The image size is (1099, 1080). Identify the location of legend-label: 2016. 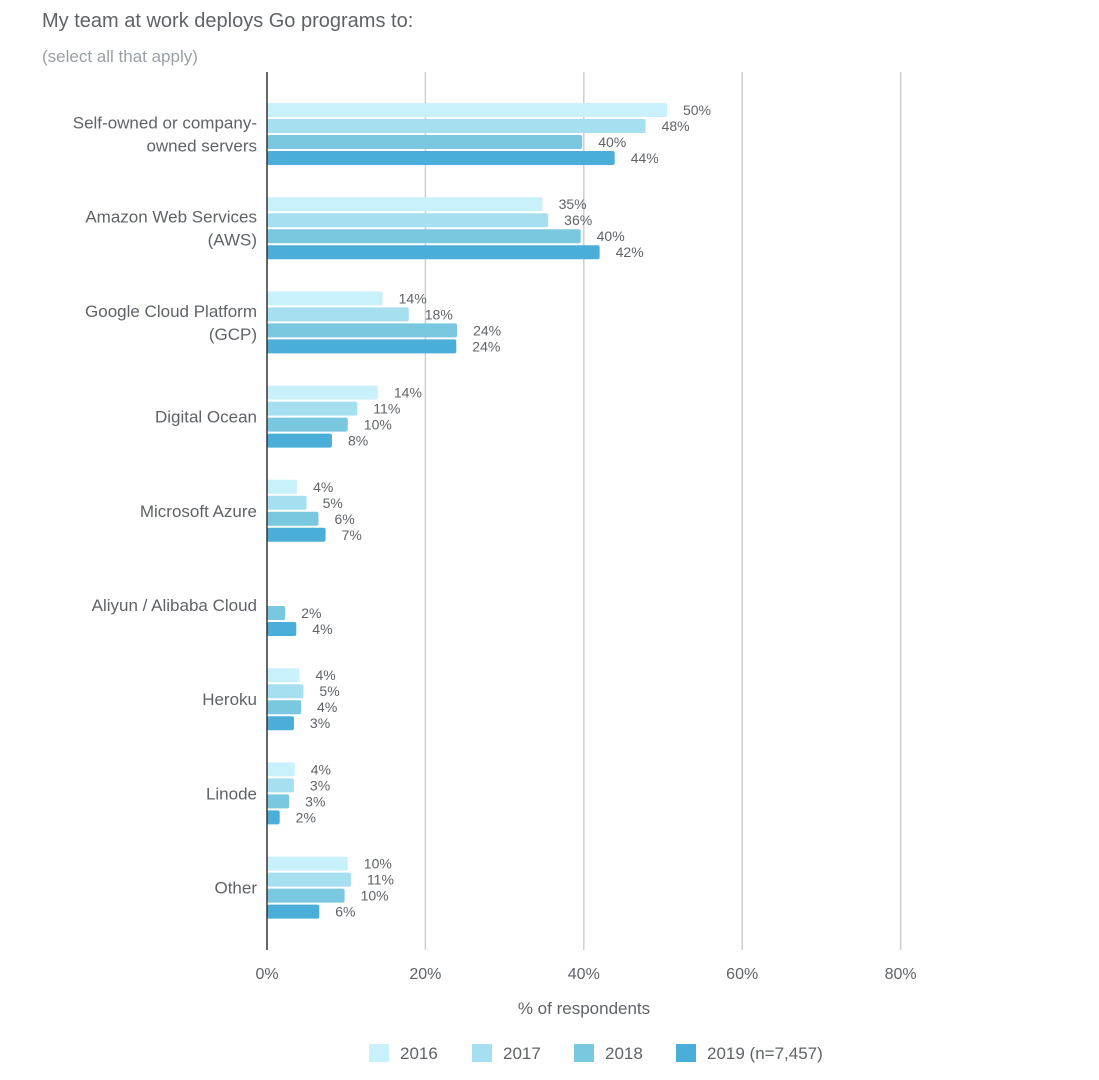
(419, 1053).